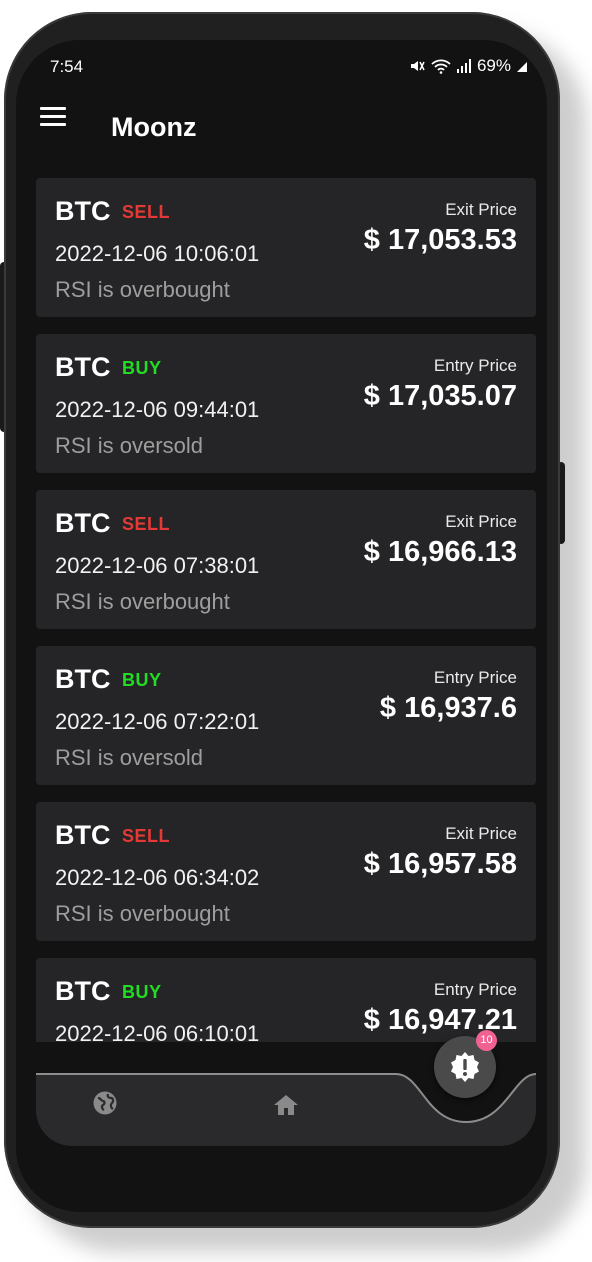  I want to click on signal-timestamp: 2022-12-06 06:10:01, so click(157, 1031).